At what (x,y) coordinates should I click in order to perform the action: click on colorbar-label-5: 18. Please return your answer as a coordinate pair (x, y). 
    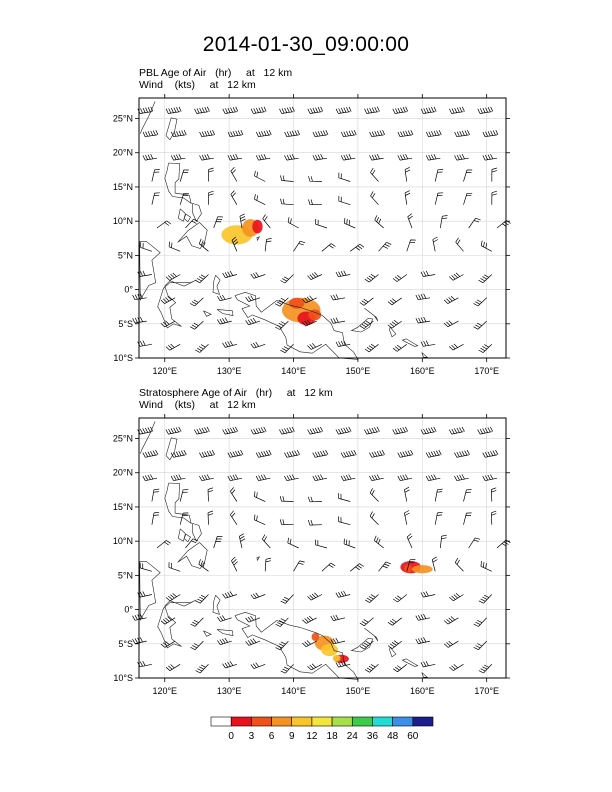
    Looking at the image, I should click on (333, 736).